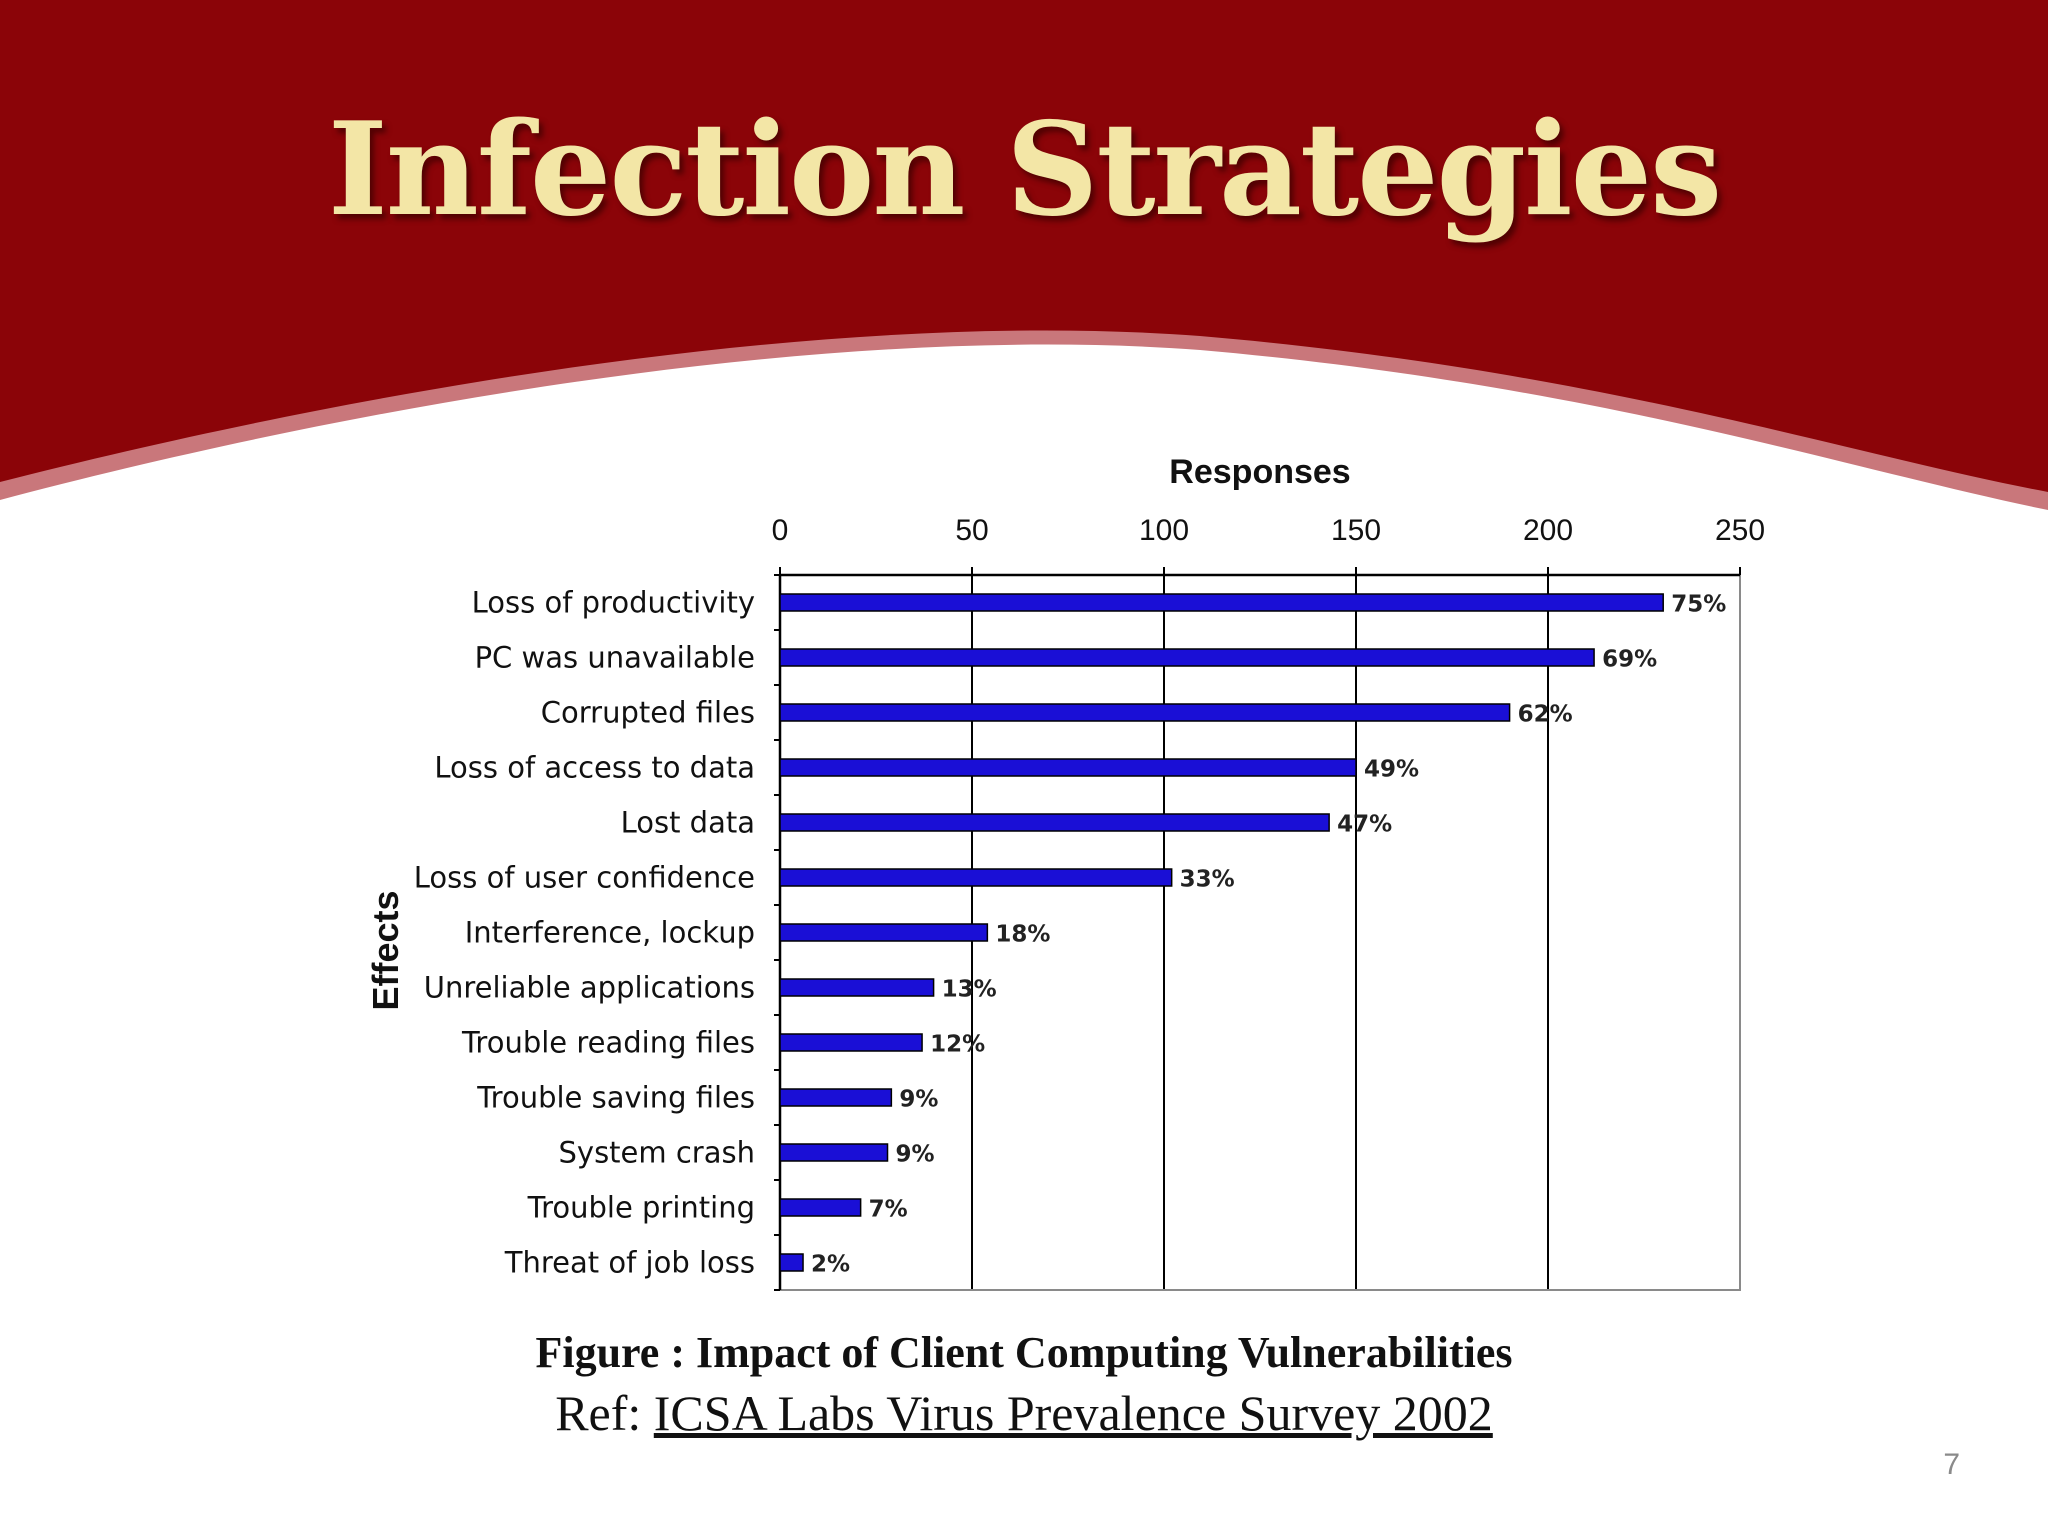 This screenshot has height=1536, width=2048. Describe the element at coordinates (1698, 605) in the screenshot. I see `data-label: 75%` at that location.